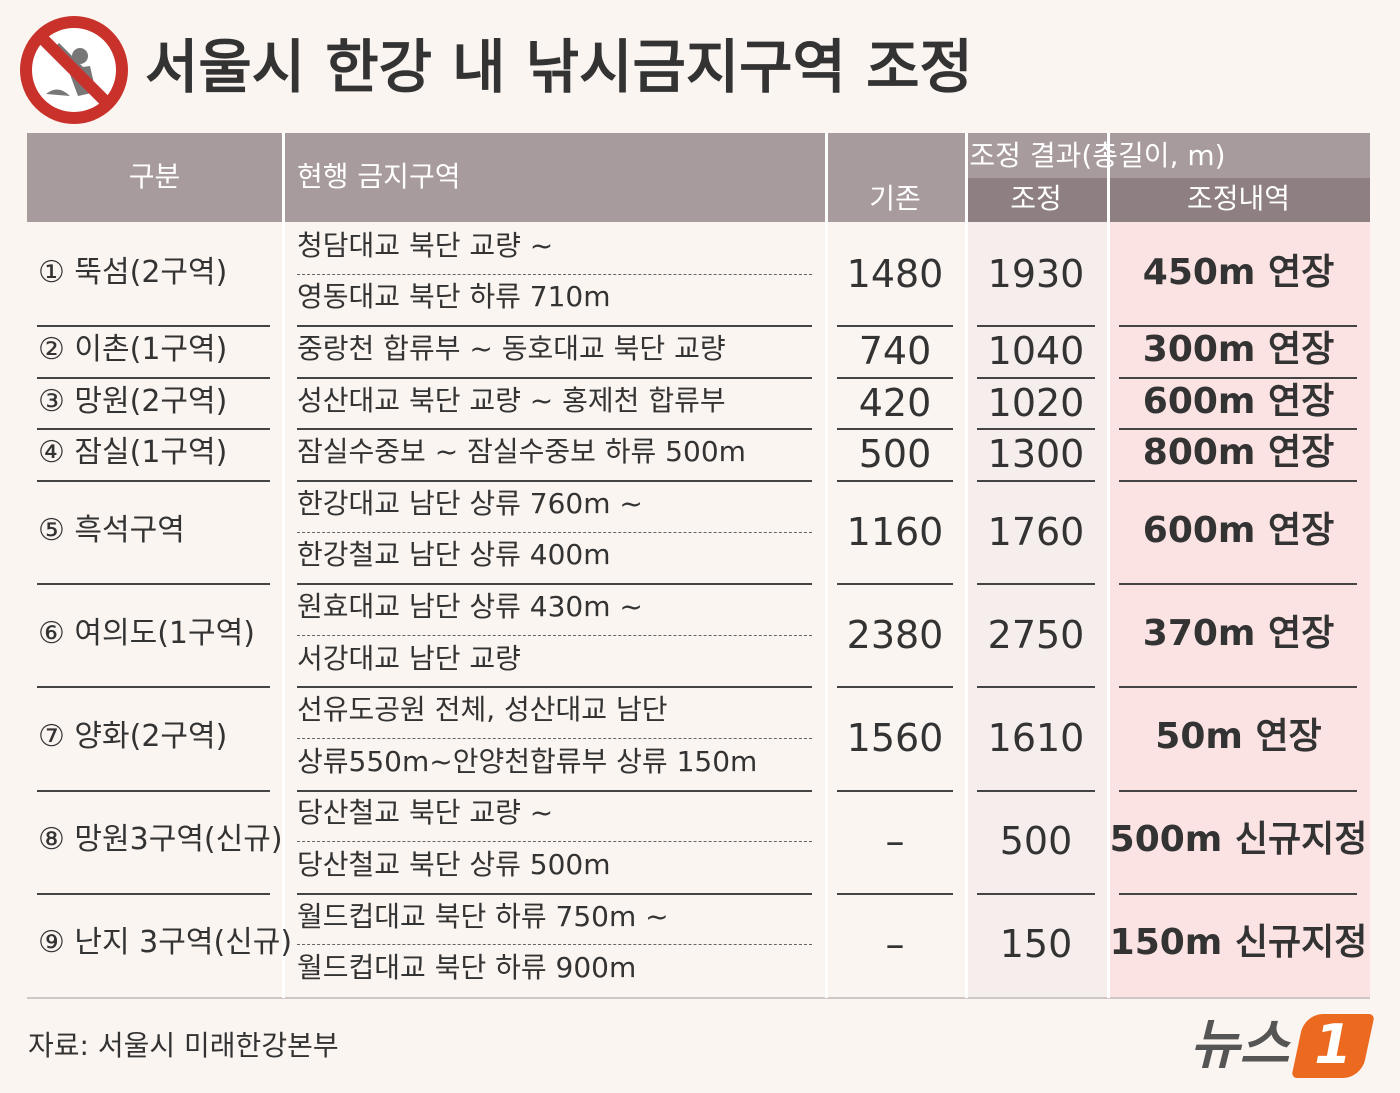 The height and width of the screenshot is (1093, 1400). What do you see at coordinates (895, 198) in the screenshot?
I see `header-cell: 기존` at bounding box center [895, 198].